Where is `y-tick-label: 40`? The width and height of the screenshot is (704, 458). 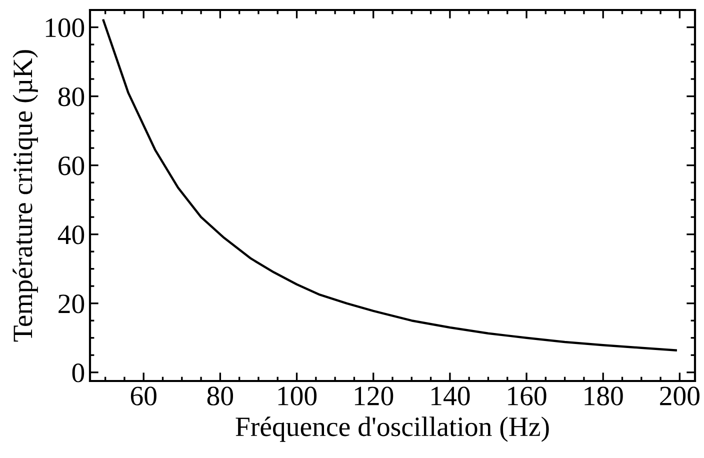 y-tick-label: 40 is located at coordinates (71, 234).